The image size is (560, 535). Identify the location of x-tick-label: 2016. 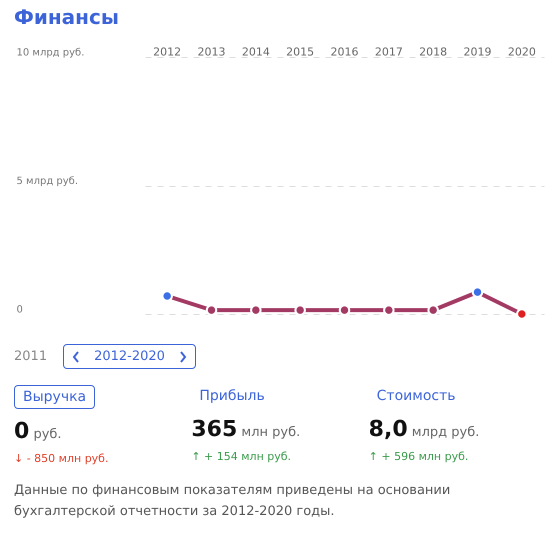
(344, 52).